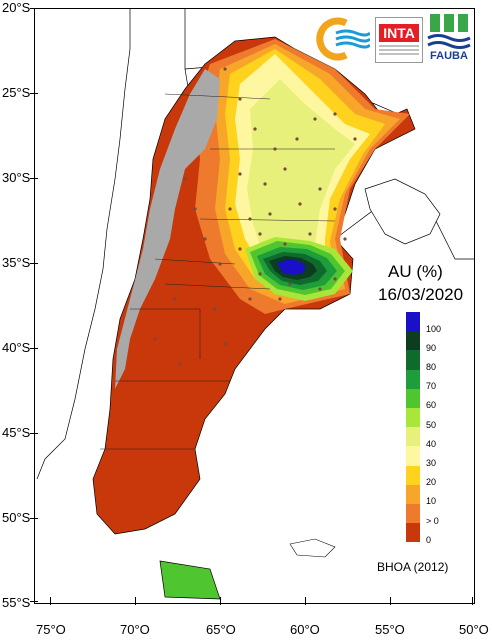 This screenshot has height=640, width=492. What do you see at coordinates (312, 548) in the screenshot?
I see `malvinas` at bounding box center [312, 548].